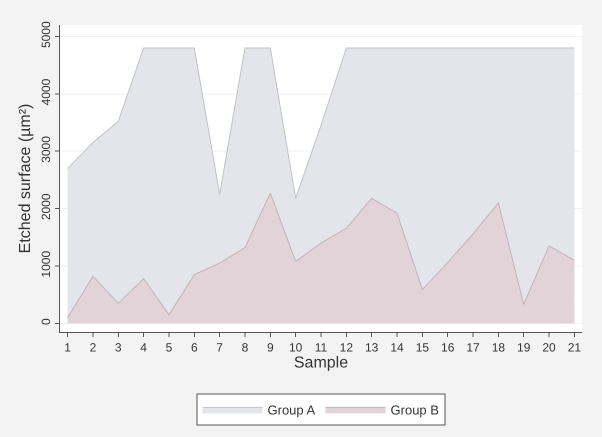 Image resolution: width=602 pixels, height=437 pixels. I want to click on x-tick-label: 17, so click(473, 347).